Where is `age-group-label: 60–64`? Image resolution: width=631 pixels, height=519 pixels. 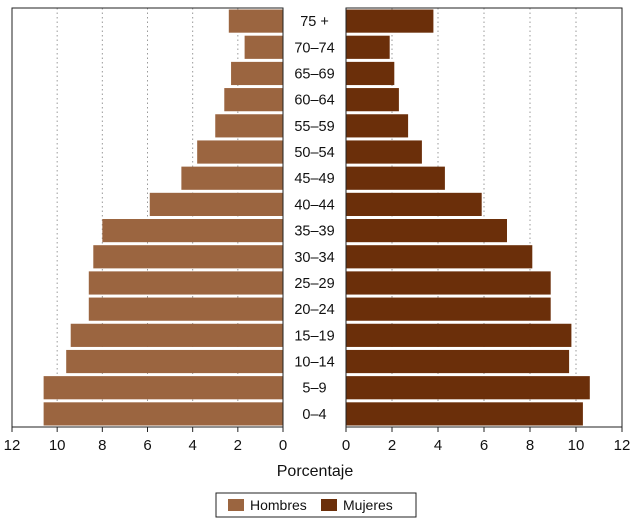
age-group-label: 60–64 is located at coordinates (314, 101).